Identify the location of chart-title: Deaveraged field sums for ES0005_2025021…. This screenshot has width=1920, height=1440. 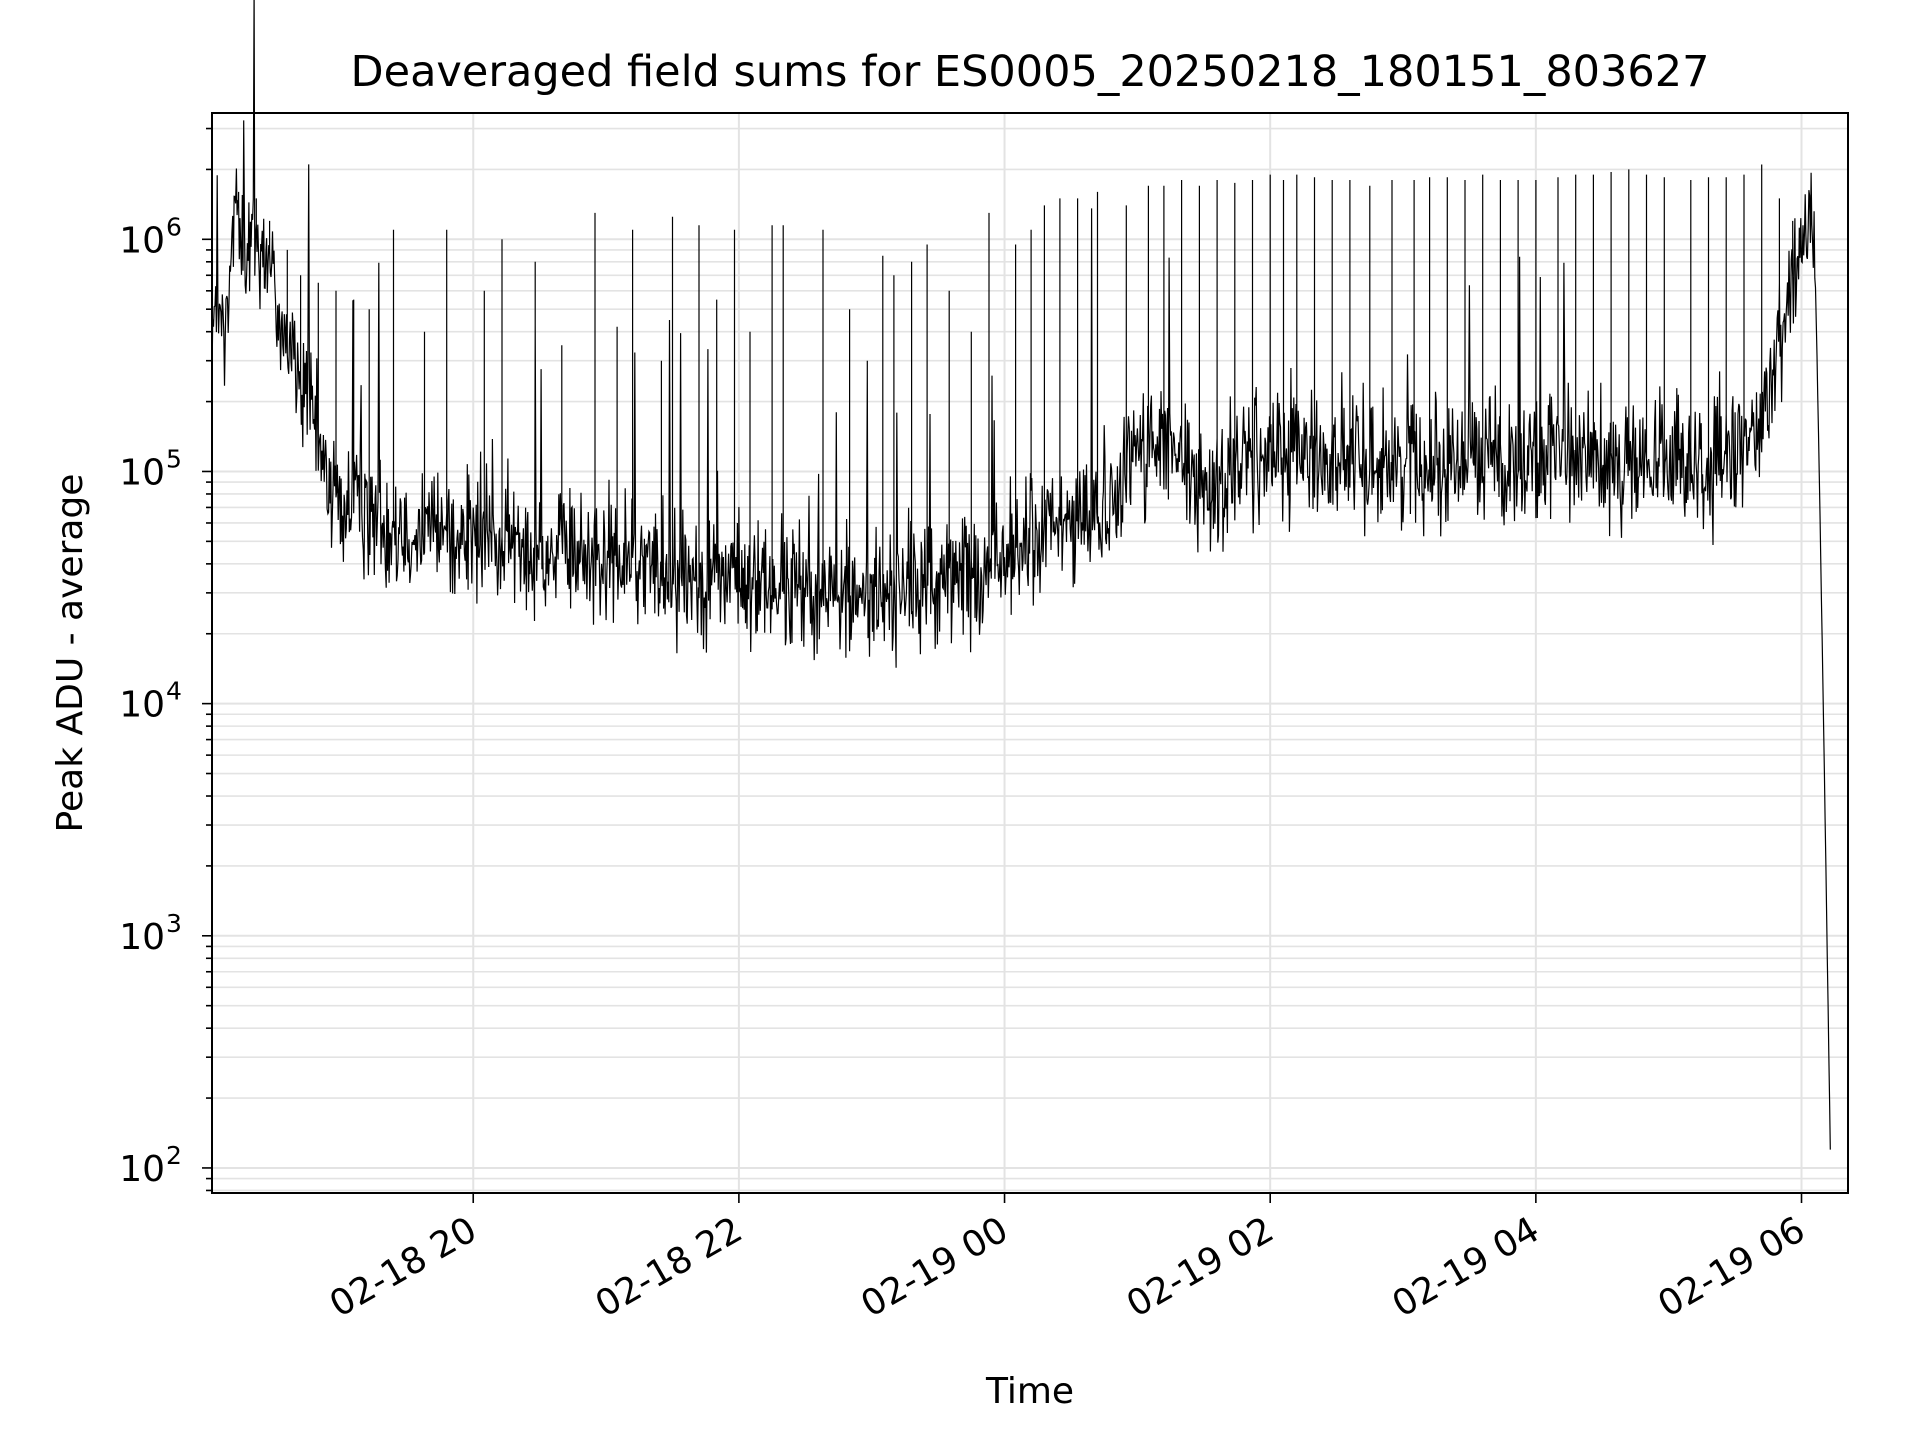
(1030, 72).